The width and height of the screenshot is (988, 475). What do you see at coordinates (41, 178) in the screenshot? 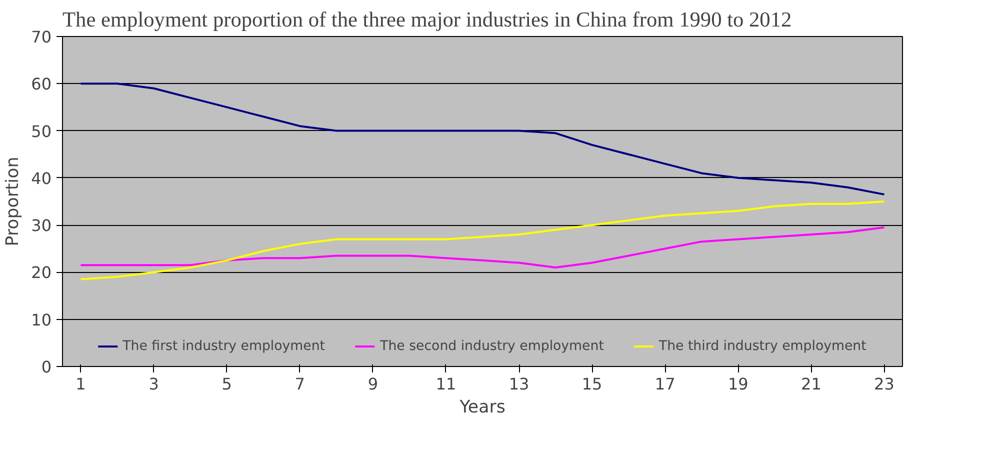
I see `y-tick-label: 40` at bounding box center [41, 178].